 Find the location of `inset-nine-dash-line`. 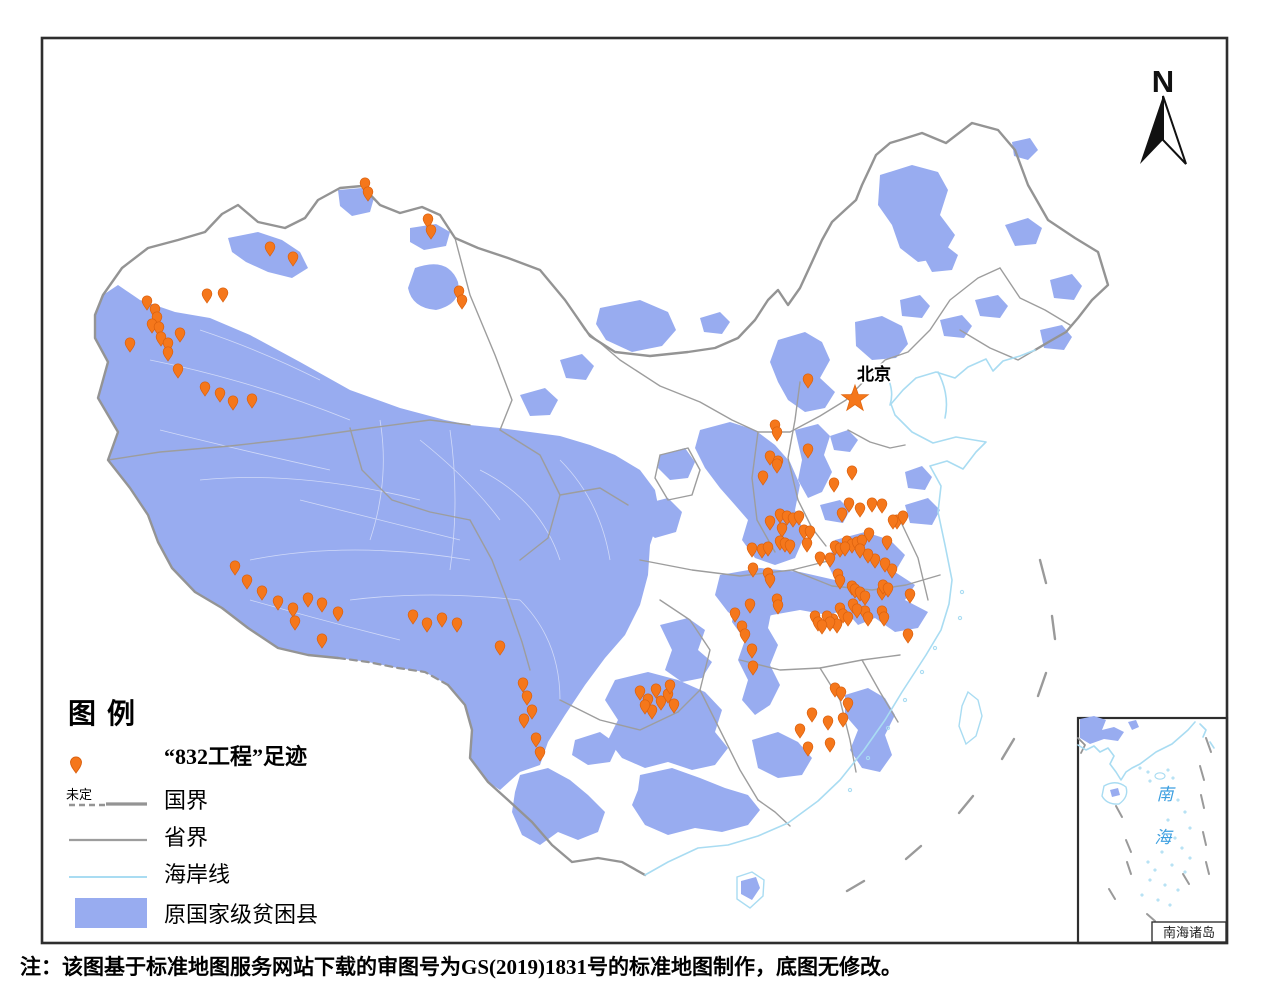

inset-nine-dash-line is located at coordinates (1160, 829).